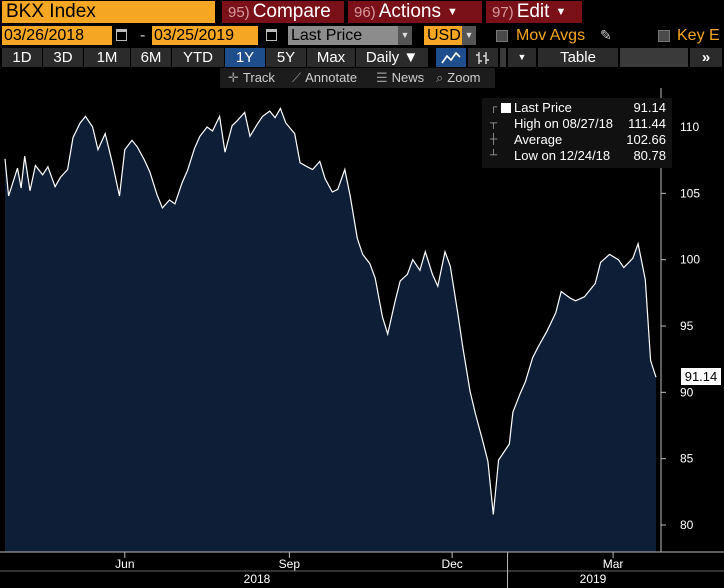 Image resolution: width=724 pixels, height=588 pixels. Describe the element at coordinates (57, 35) in the screenshot. I see `start-date-field: 03/26/2018` at that location.